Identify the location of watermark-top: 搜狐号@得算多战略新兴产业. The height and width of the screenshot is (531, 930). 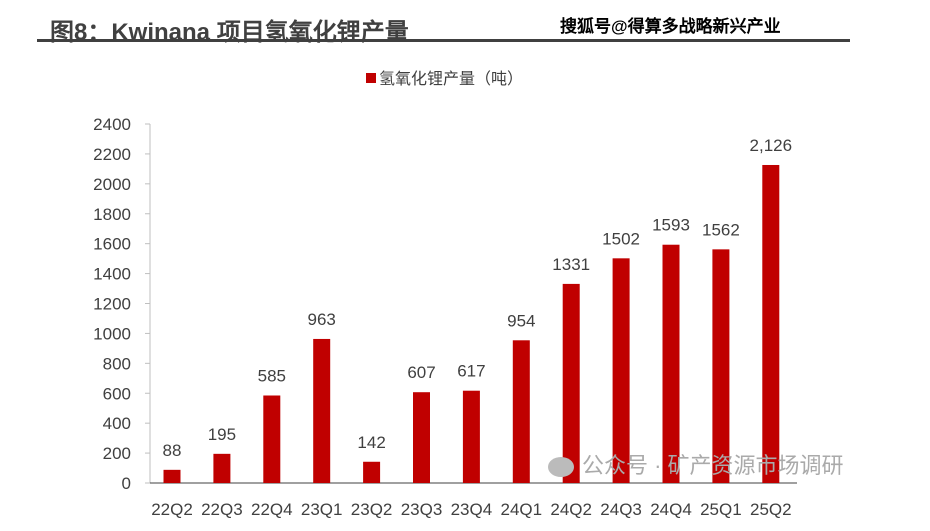
(670, 26).